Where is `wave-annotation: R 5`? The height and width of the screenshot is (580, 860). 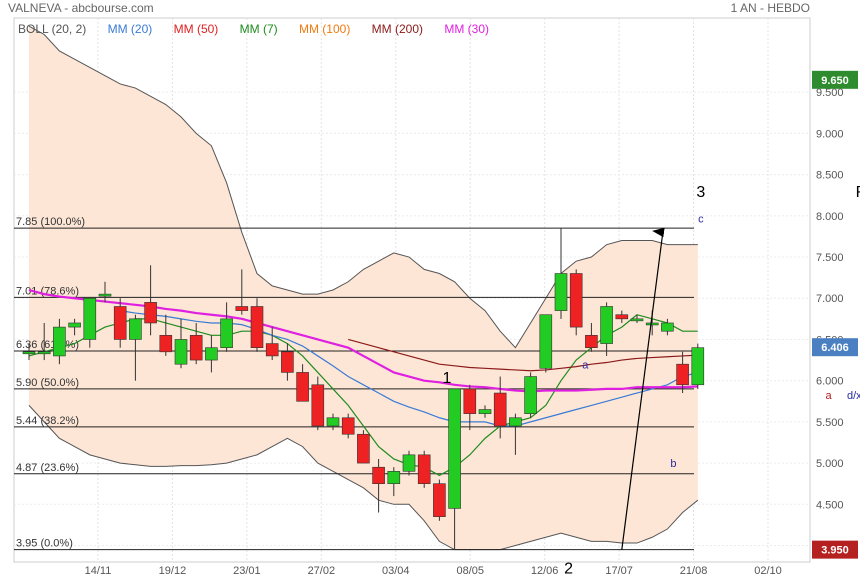 wave-annotation: R 5 is located at coordinates (858, 192).